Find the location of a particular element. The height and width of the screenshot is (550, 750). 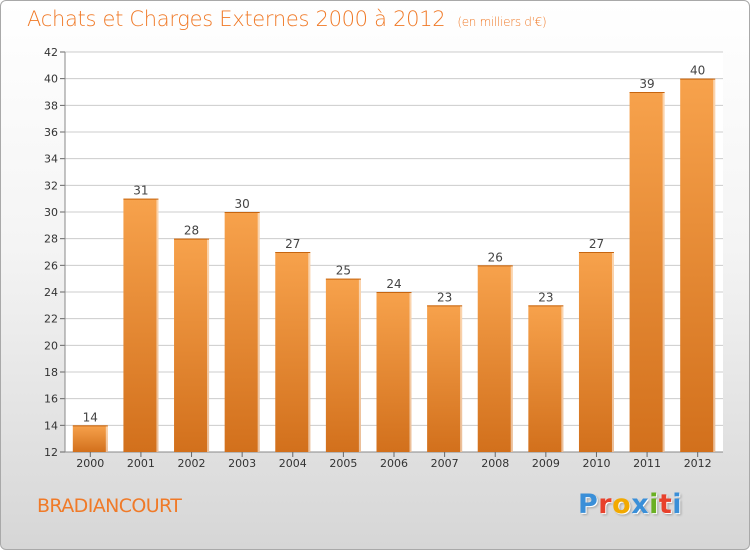

proxiti-logo: Proxiti is located at coordinates (630, 506).